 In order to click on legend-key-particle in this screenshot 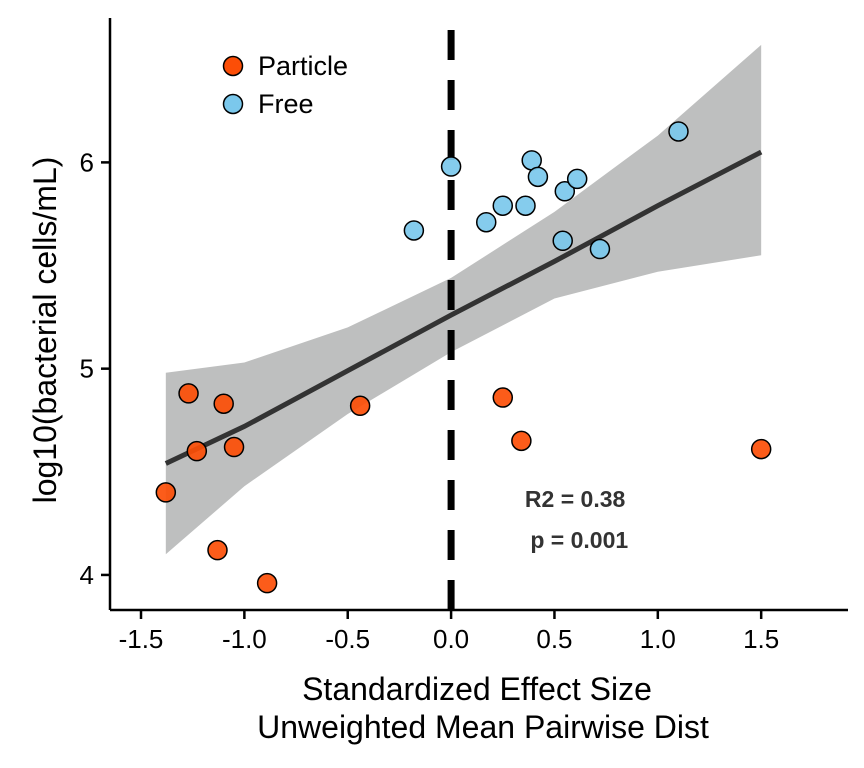, I will do `click(233, 66)`.